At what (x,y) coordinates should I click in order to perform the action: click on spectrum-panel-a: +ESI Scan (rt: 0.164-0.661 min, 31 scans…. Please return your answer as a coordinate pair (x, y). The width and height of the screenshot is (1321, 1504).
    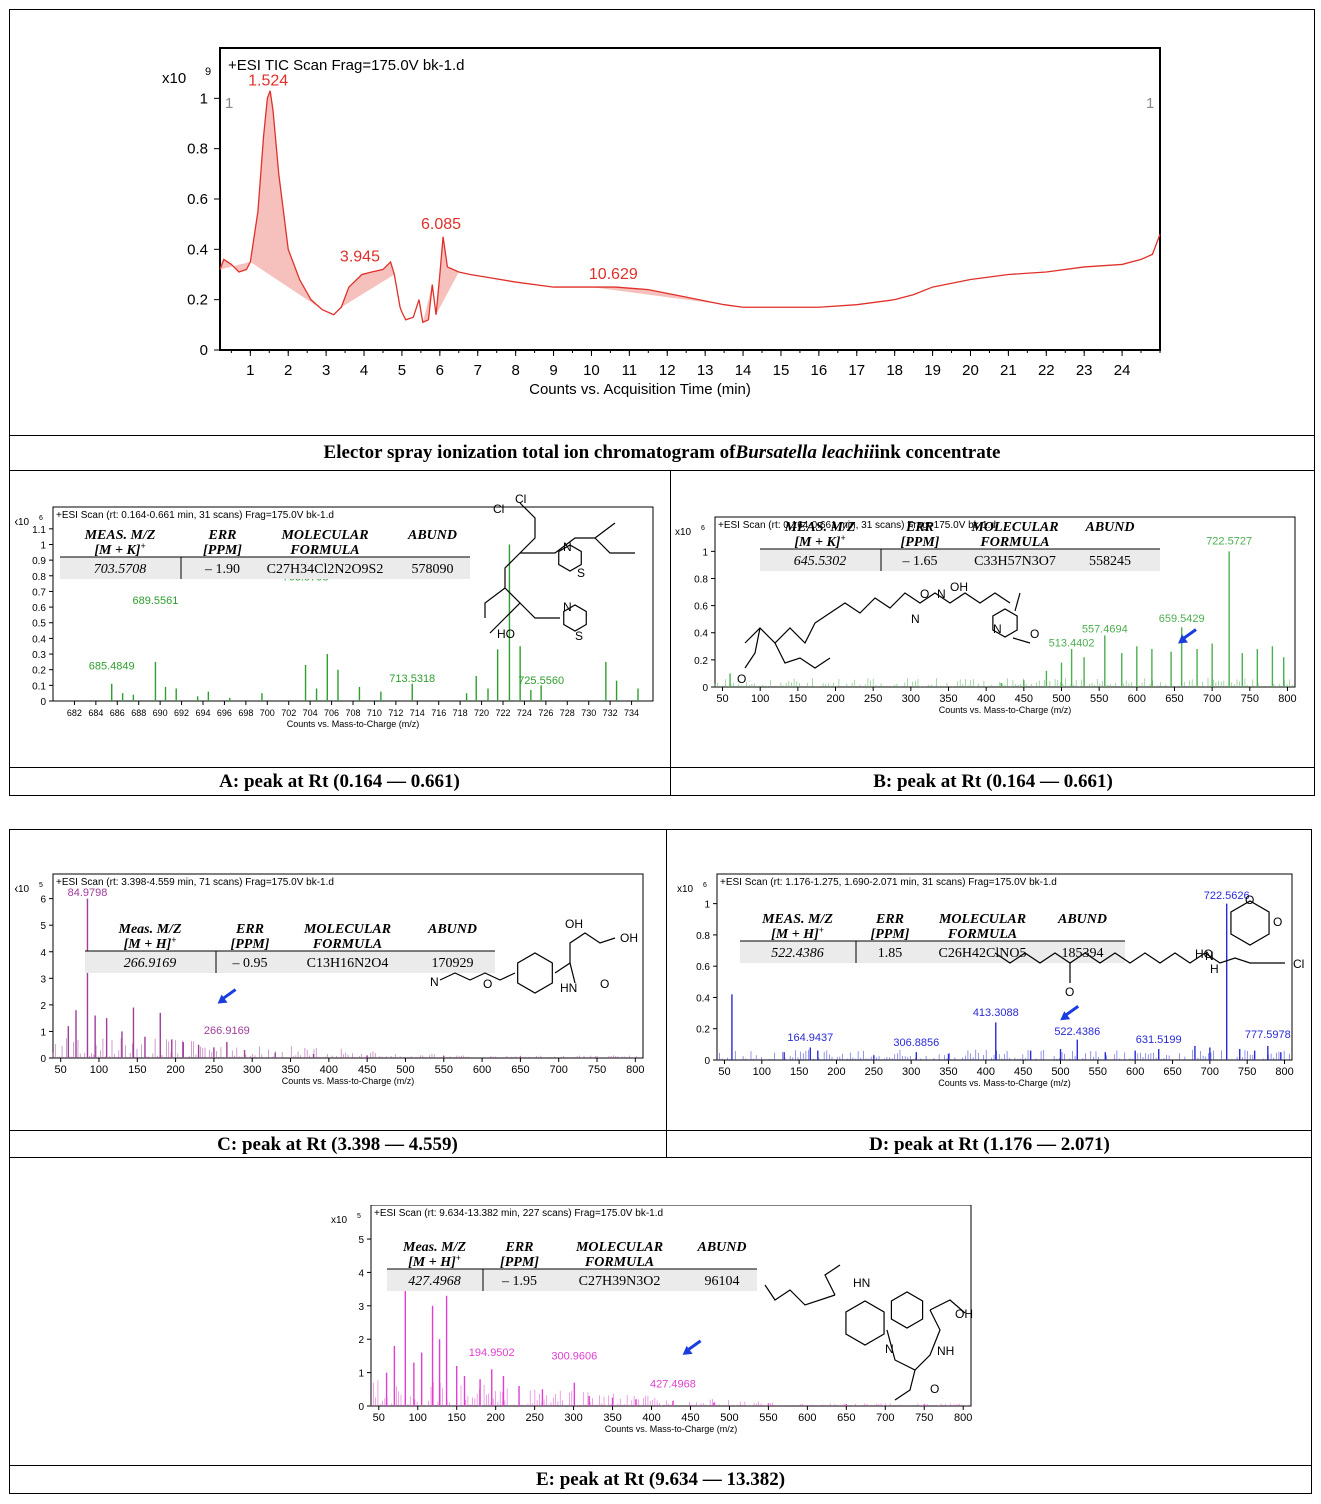
    Looking at the image, I should click on (334, 611).